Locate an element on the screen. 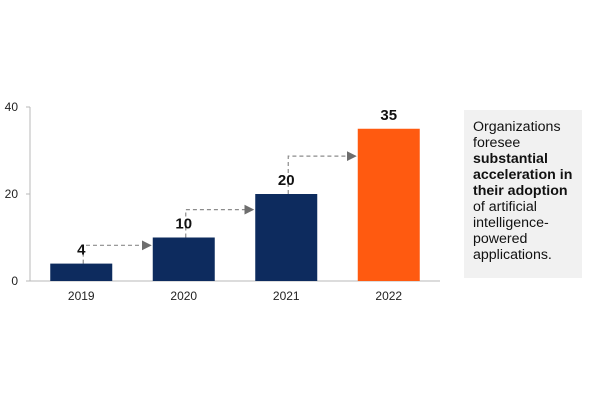 This screenshot has height=400, width=600. y-tick-label: 20 is located at coordinates (12, 194).